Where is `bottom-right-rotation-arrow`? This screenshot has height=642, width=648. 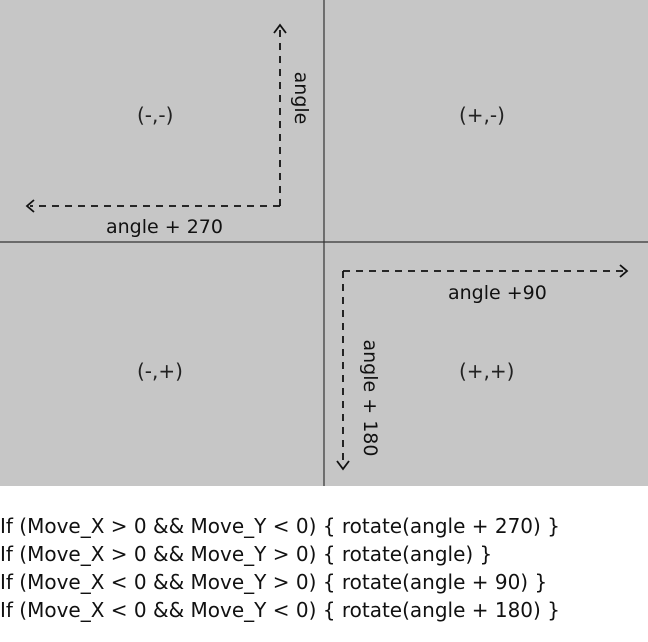
bottom-right-rotation-arrow is located at coordinates (482, 367).